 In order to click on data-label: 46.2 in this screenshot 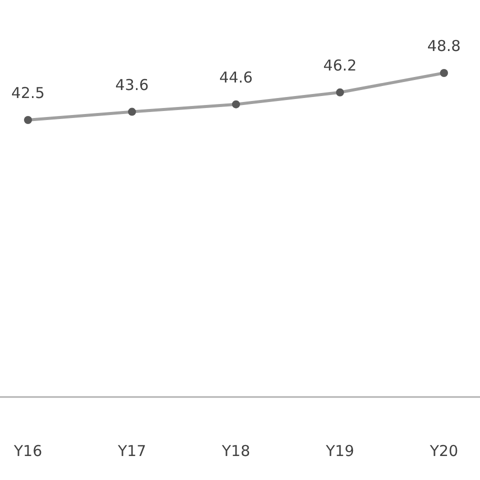, I will do `click(340, 65)`.